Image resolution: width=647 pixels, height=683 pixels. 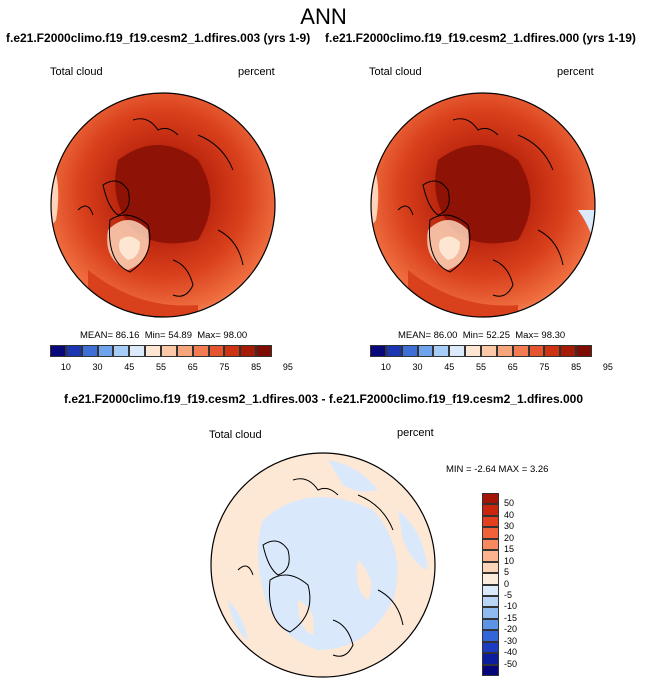 I want to click on left-polar-map, so click(x=163, y=205).